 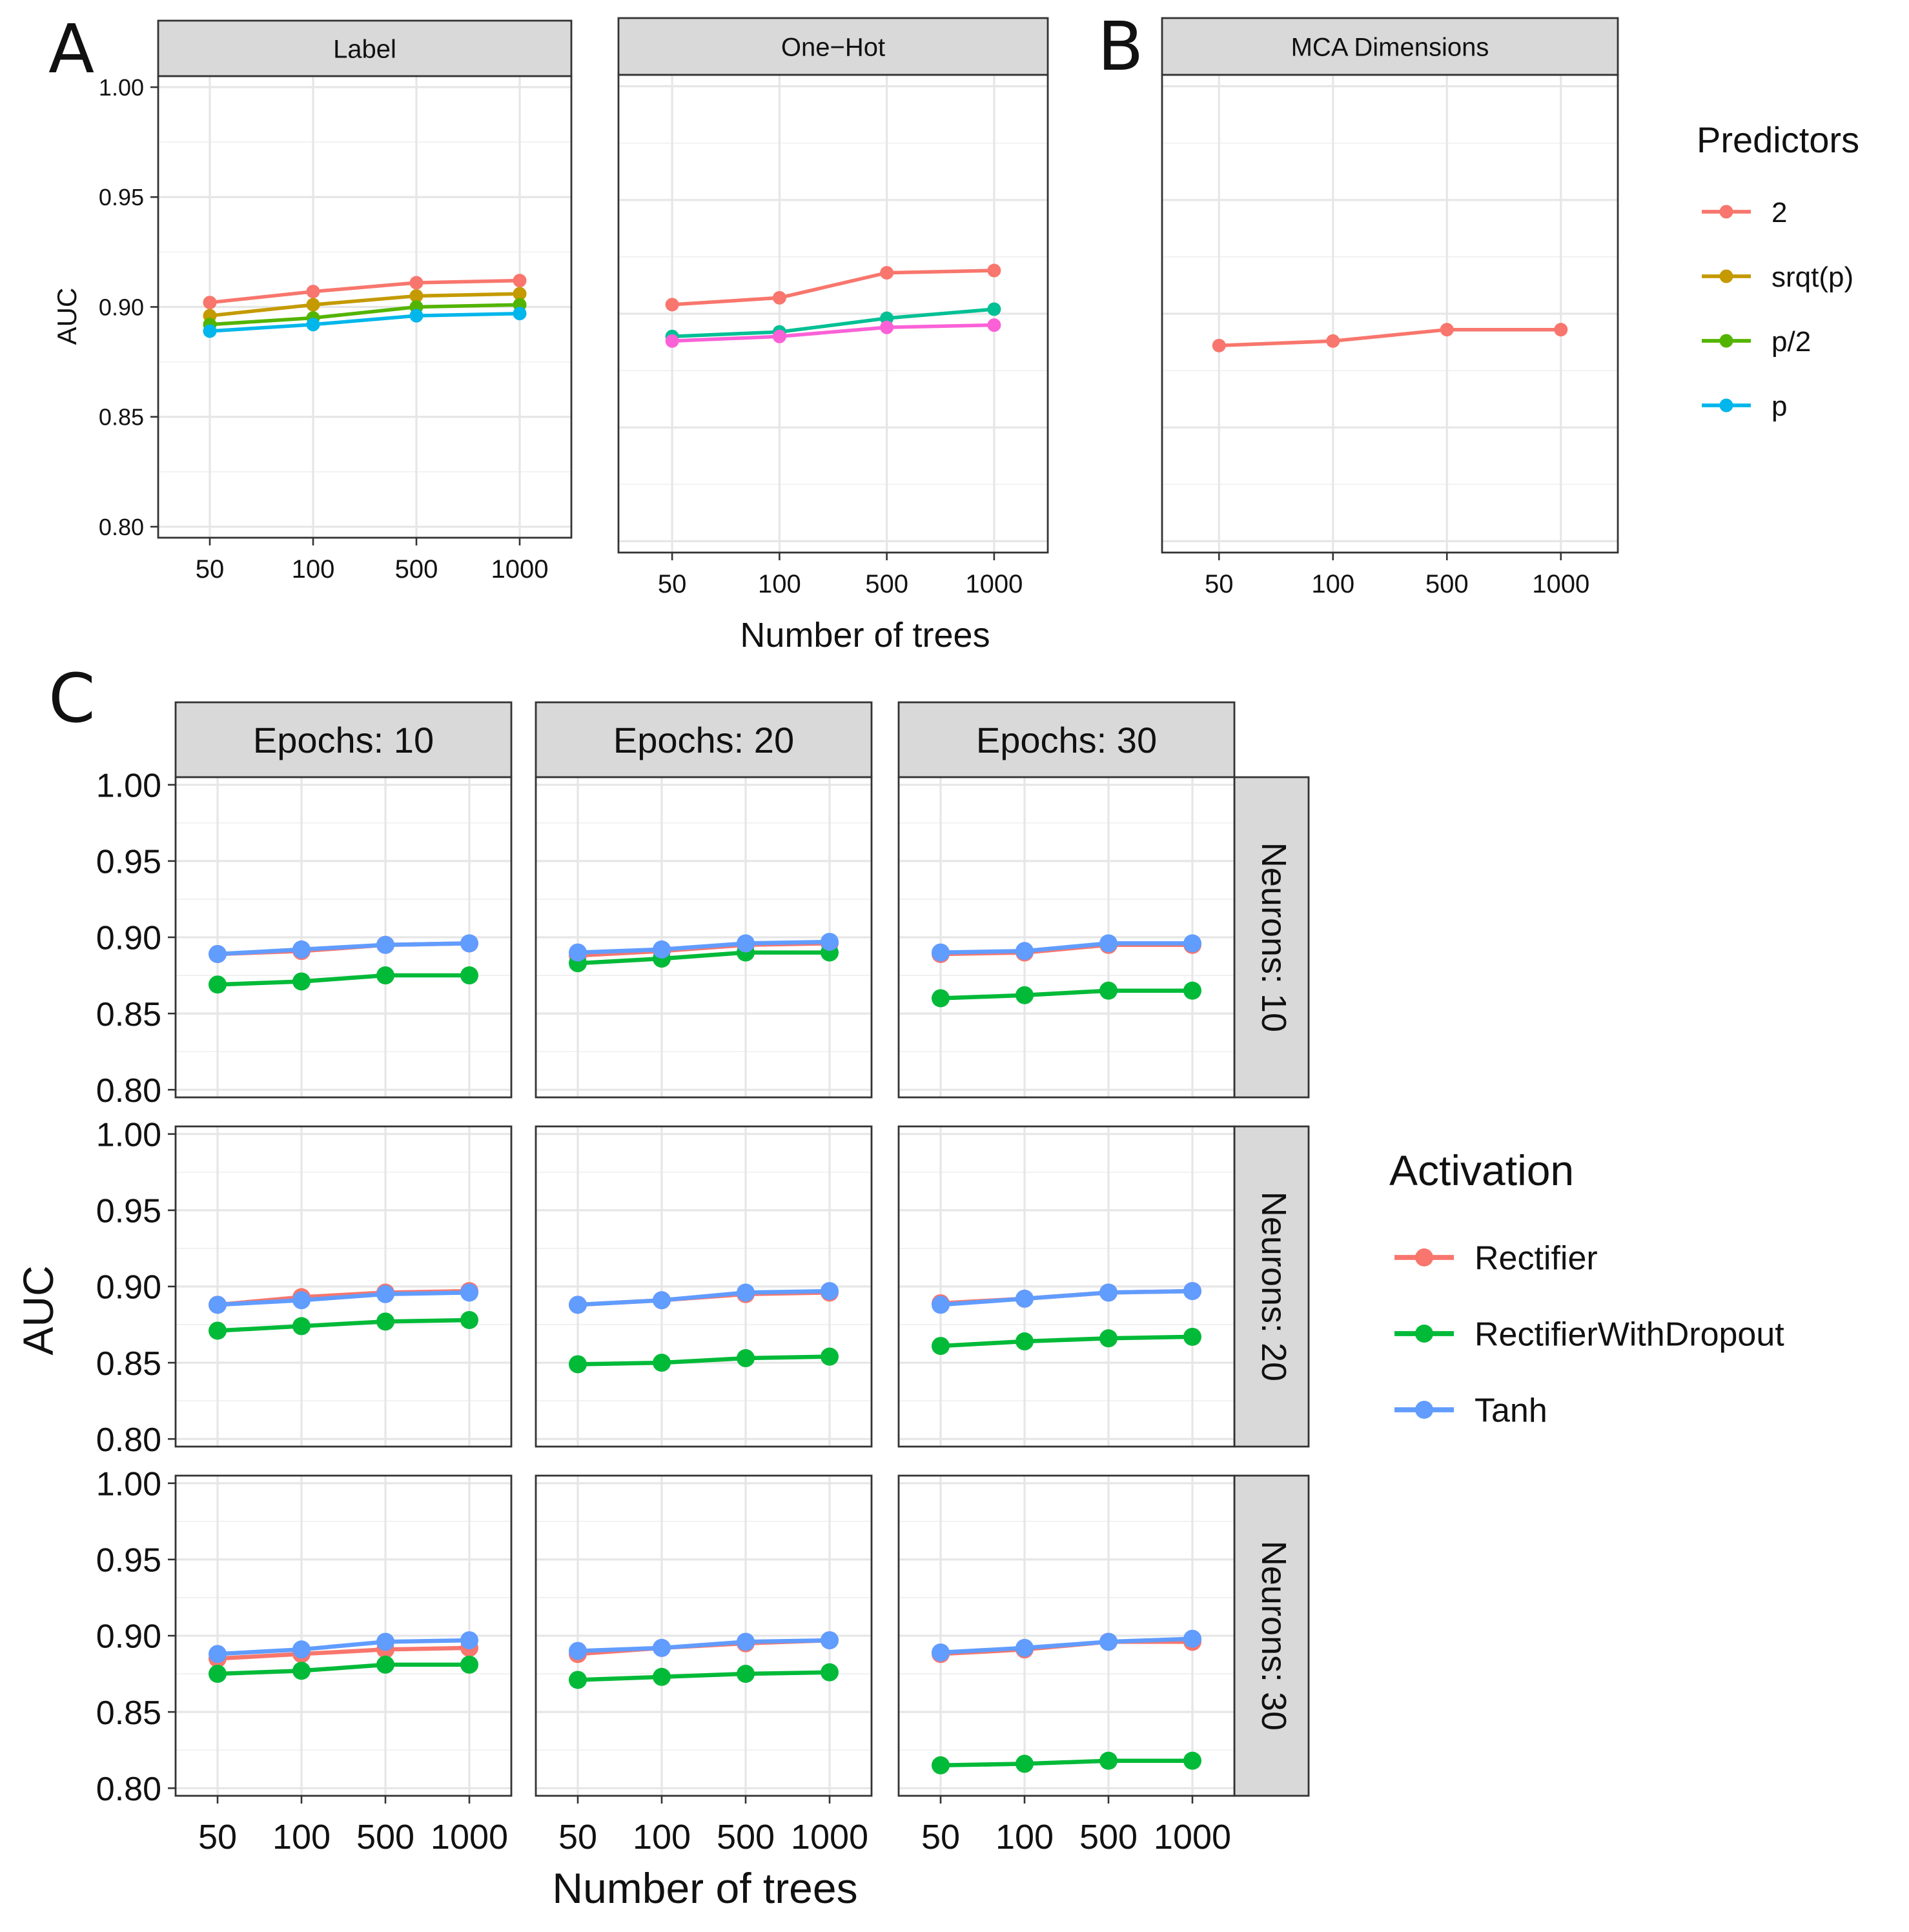 What do you see at coordinates (121, 87) in the screenshot?
I see `y-tick-label: 1.00` at bounding box center [121, 87].